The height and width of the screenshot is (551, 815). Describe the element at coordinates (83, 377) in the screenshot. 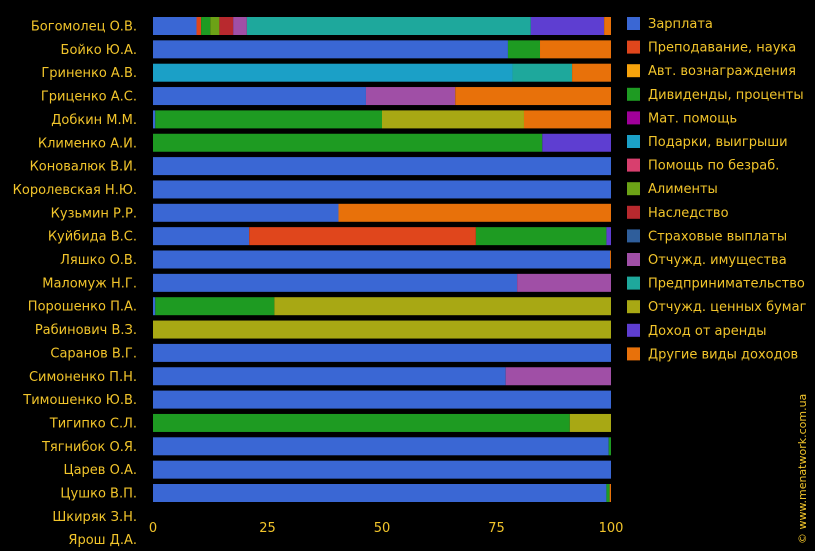

I see `category-label: Симоненко П.Н.` at that location.